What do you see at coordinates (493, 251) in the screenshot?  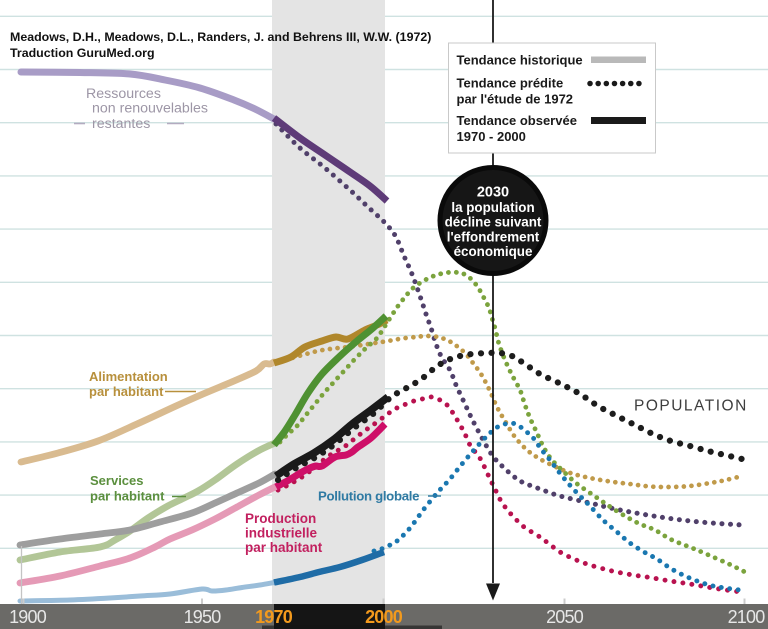 I see `svg-text: économique` at bounding box center [493, 251].